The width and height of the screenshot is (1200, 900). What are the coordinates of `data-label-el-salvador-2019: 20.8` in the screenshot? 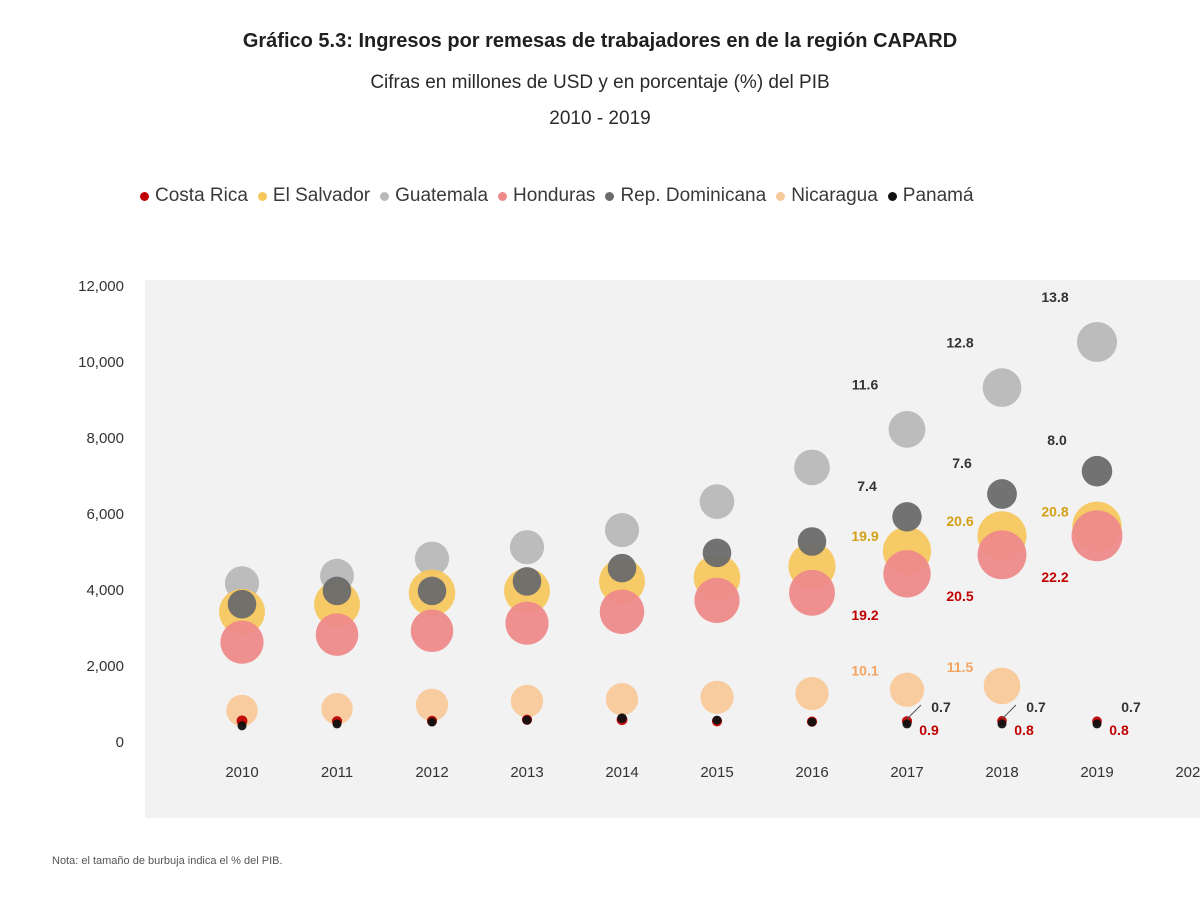 It's located at (1054, 511).